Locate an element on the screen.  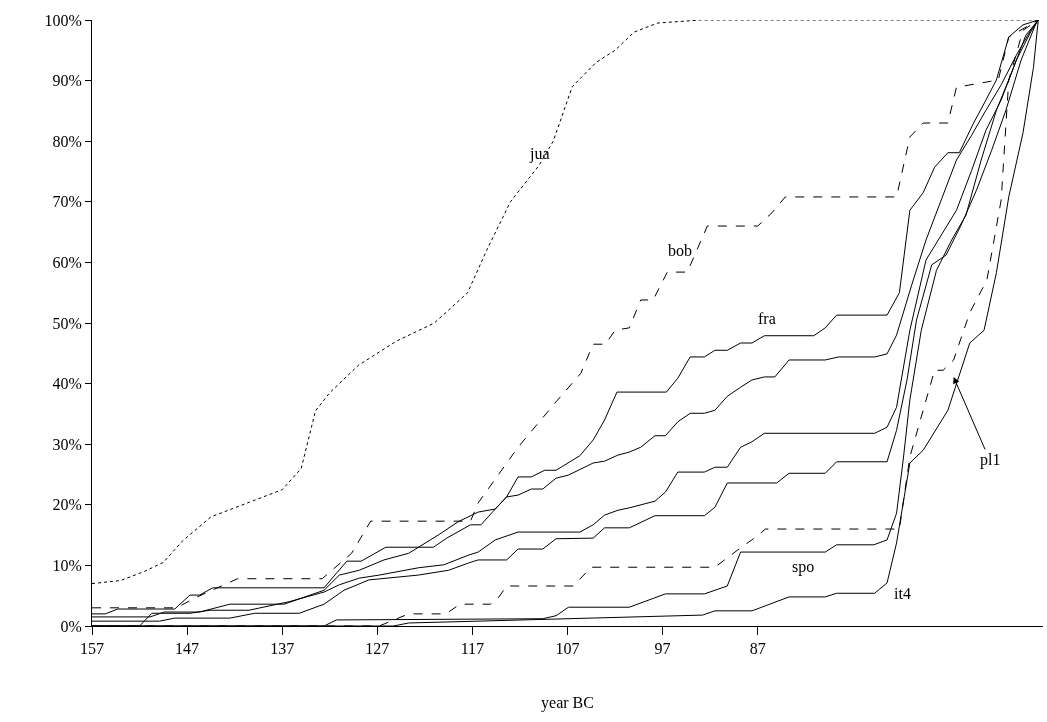
annotation: bob is located at coordinates (680, 250).